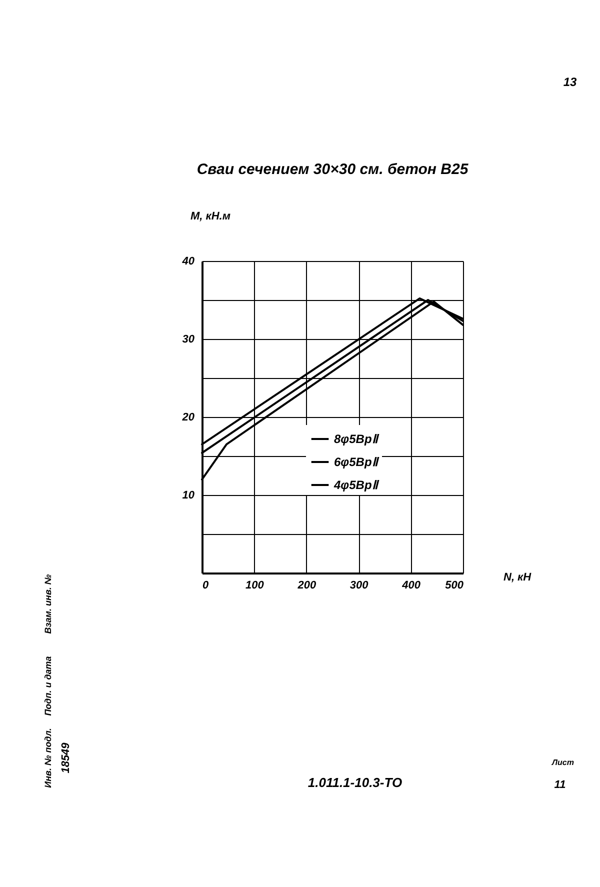 The width and height of the screenshot is (600, 887). I want to click on text: 11, so click(560, 785).